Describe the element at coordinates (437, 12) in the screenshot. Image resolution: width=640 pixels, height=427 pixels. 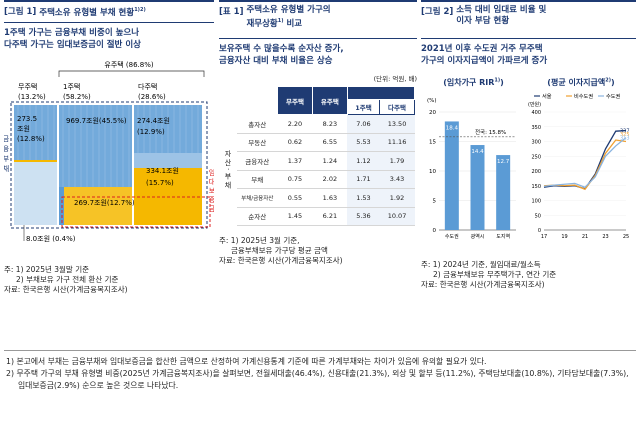
I see `panel3-tag: [그림 2]` at that location.